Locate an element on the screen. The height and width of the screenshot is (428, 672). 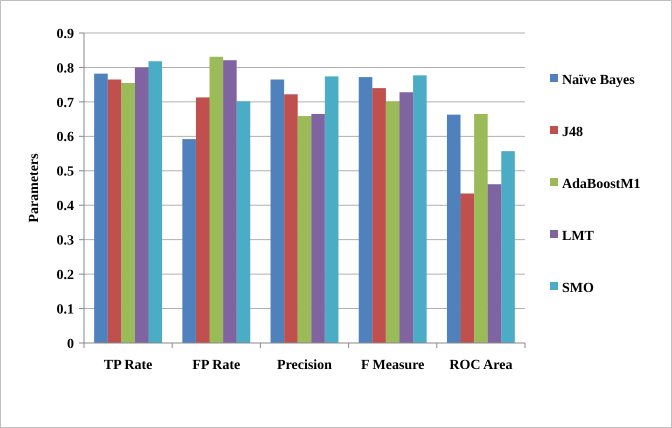
y-tick-label: 0.6 is located at coordinates (65, 138).